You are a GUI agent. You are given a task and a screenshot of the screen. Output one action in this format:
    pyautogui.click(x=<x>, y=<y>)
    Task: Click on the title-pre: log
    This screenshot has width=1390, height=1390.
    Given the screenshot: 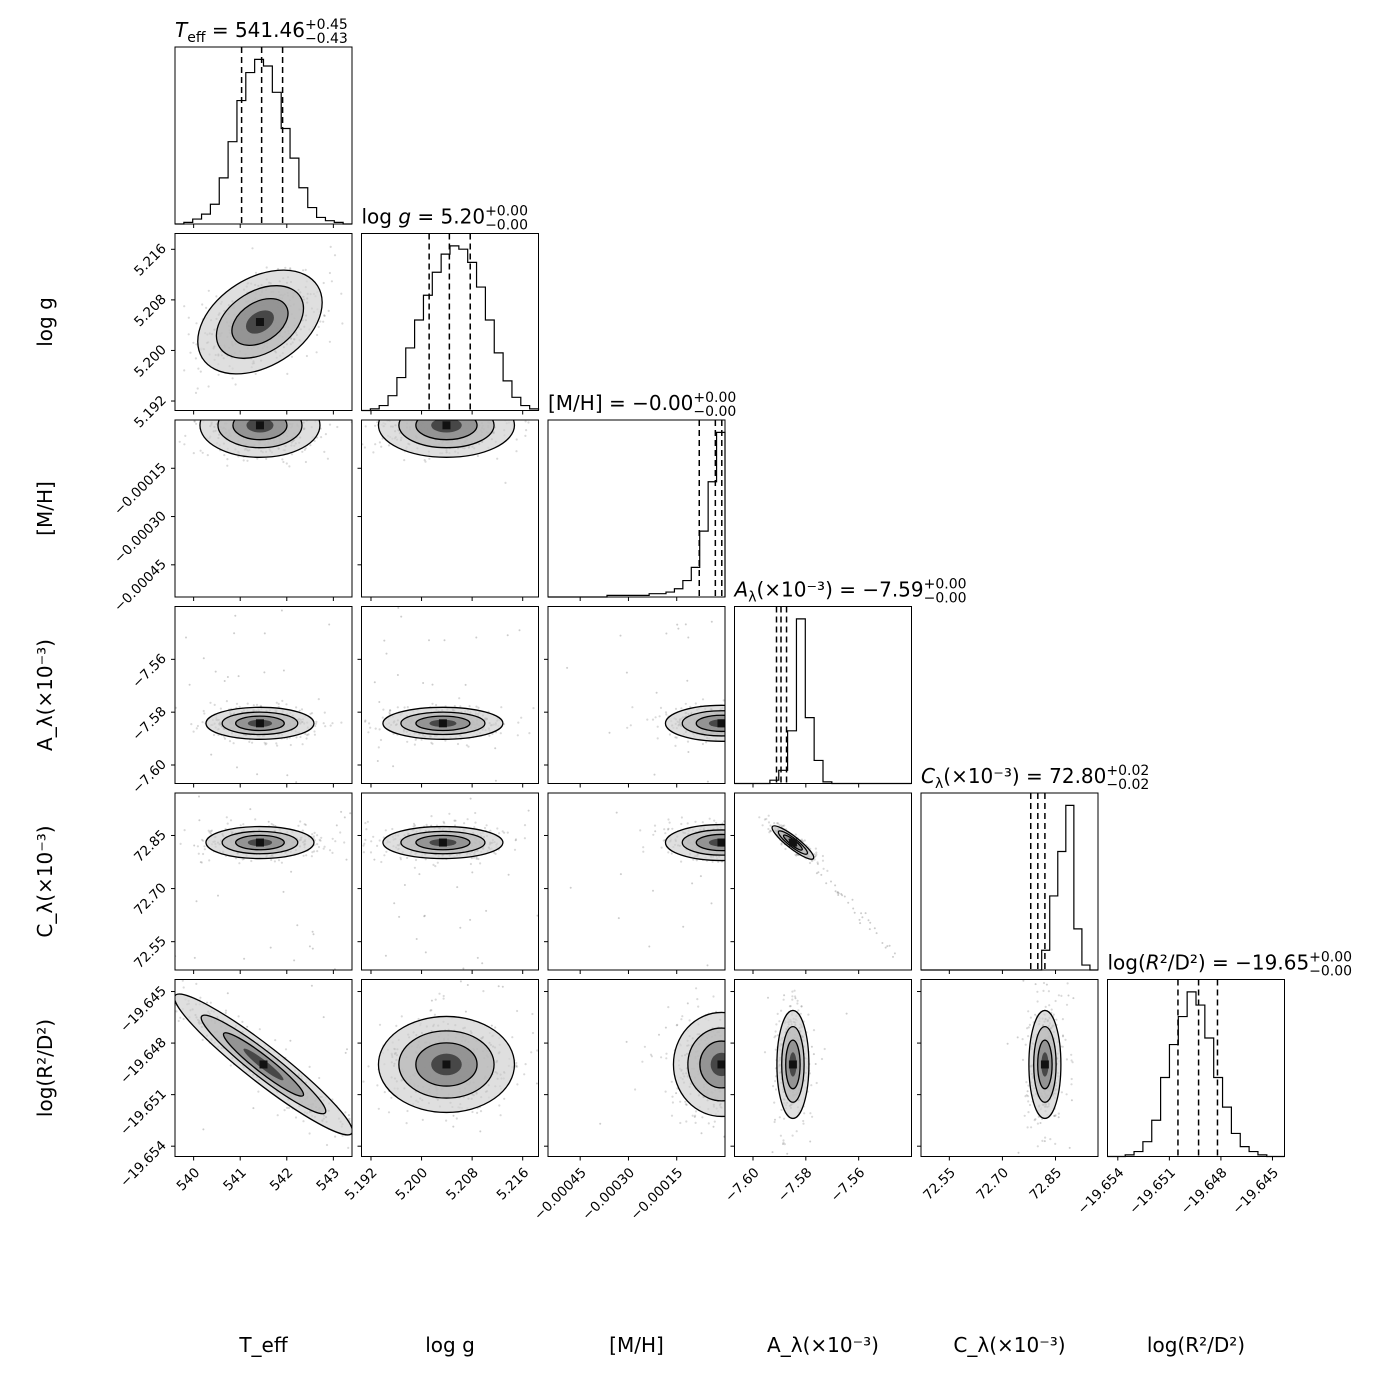 What is the action you would take?
    pyautogui.click(x=380, y=217)
    